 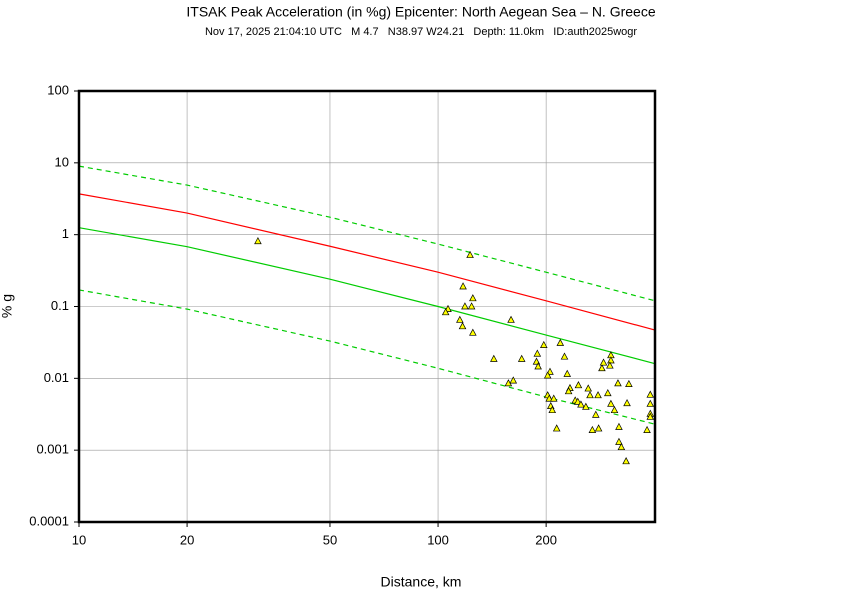 I want to click on y-tick-label: 100, so click(x=58, y=89).